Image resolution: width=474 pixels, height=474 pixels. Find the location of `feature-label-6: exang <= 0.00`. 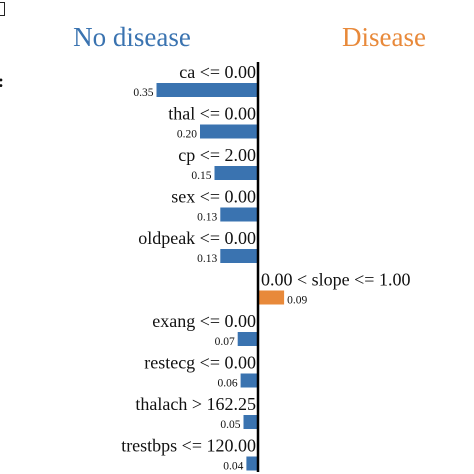

feature-label-6: exang <= 0.00 is located at coordinates (204, 321).